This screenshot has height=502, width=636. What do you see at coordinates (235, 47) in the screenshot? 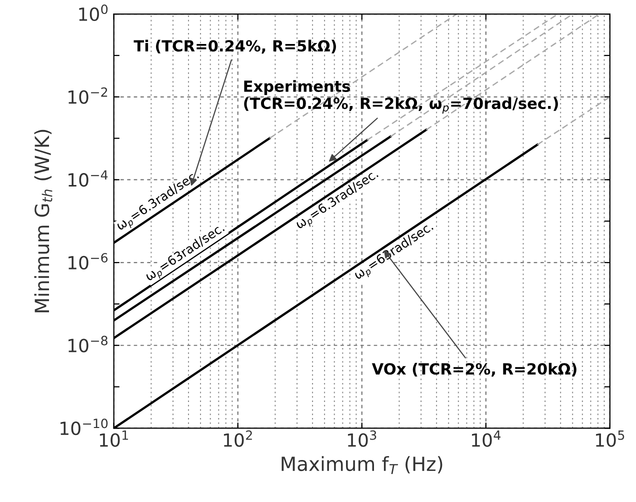
I see `annotation: Ti (TCR=0.24%, R=5kΩ)` at bounding box center [235, 47].